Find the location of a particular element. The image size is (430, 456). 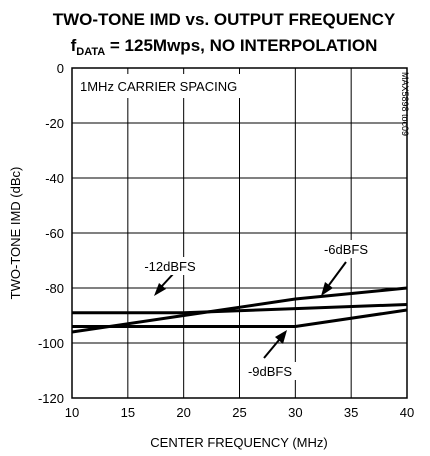

chart-title-line1: TWO-TONE IMD vs. OUTPUT FREQUENCY is located at coordinates (224, 19).